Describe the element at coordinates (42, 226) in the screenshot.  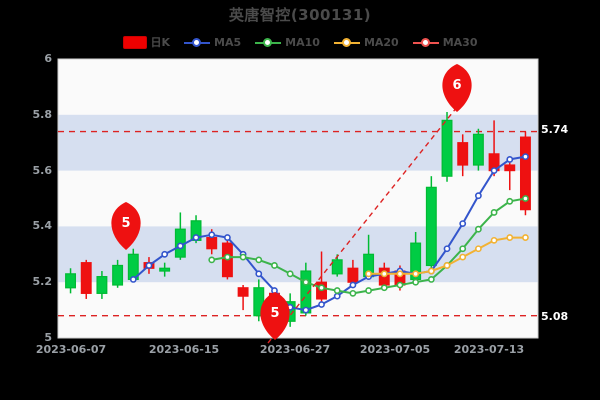
I see `y-axis-tick: 5.4` at that location.